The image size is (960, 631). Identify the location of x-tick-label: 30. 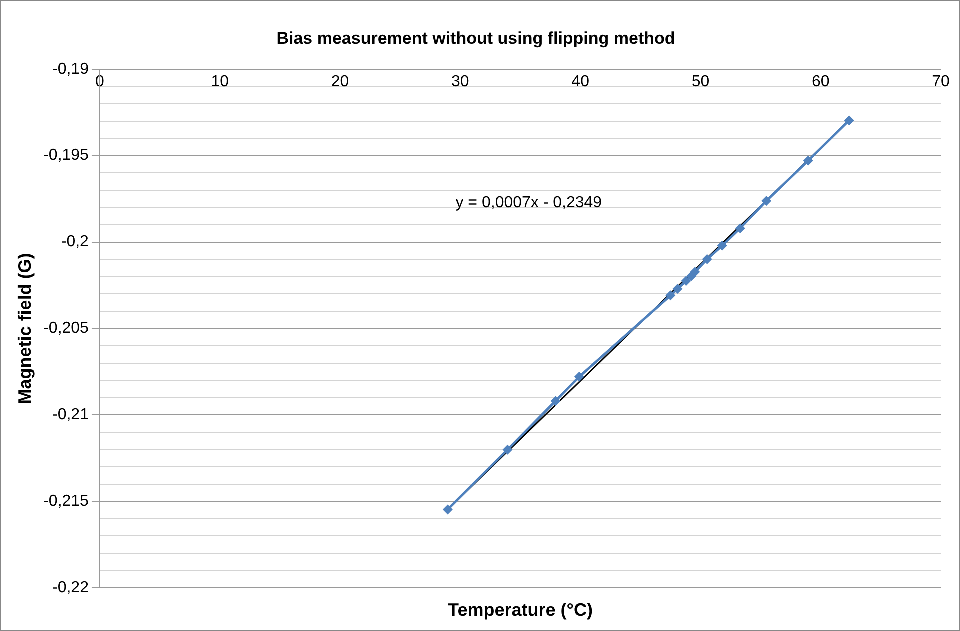
(461, 81).